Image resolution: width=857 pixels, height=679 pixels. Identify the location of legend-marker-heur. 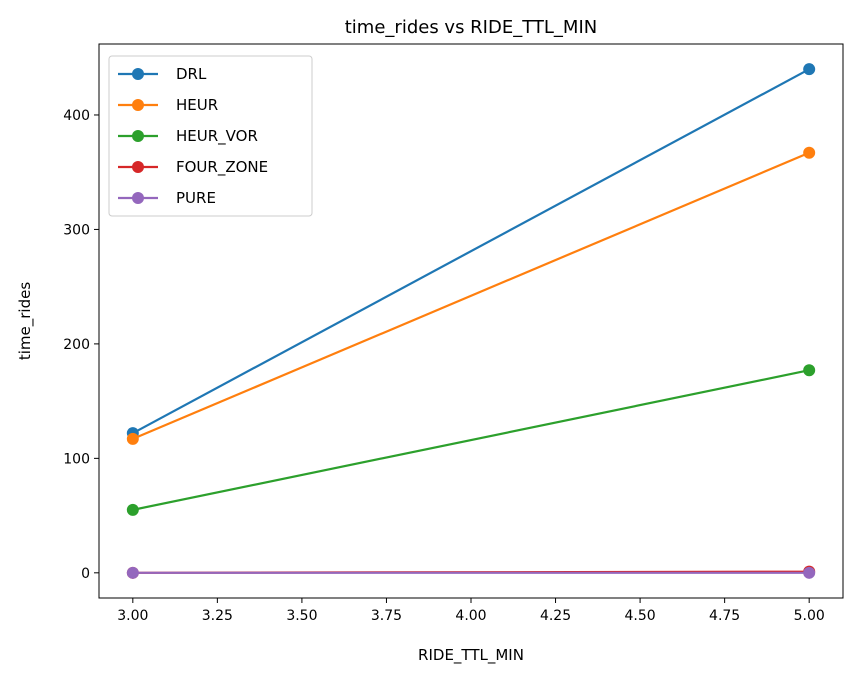
(138, 105).